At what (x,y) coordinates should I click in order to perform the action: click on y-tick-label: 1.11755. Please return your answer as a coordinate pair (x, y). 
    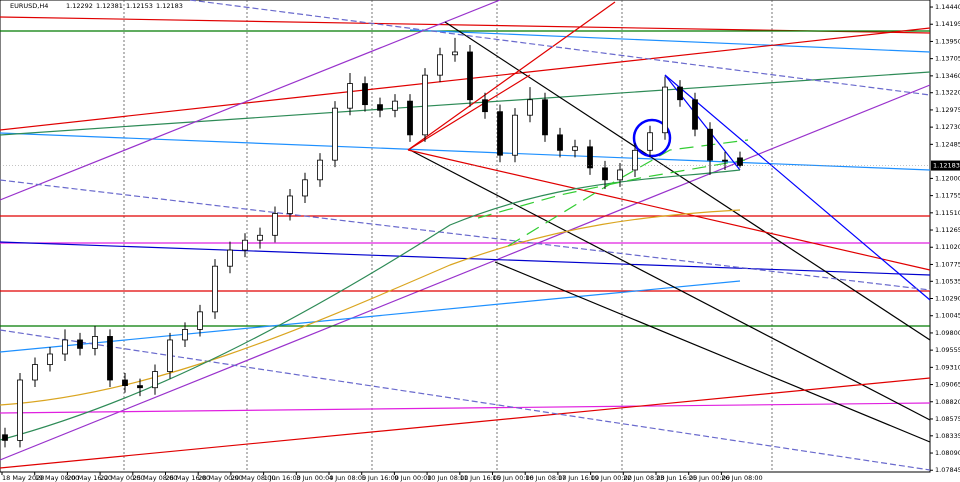
    Looking at the image, I should click on (947, 196).